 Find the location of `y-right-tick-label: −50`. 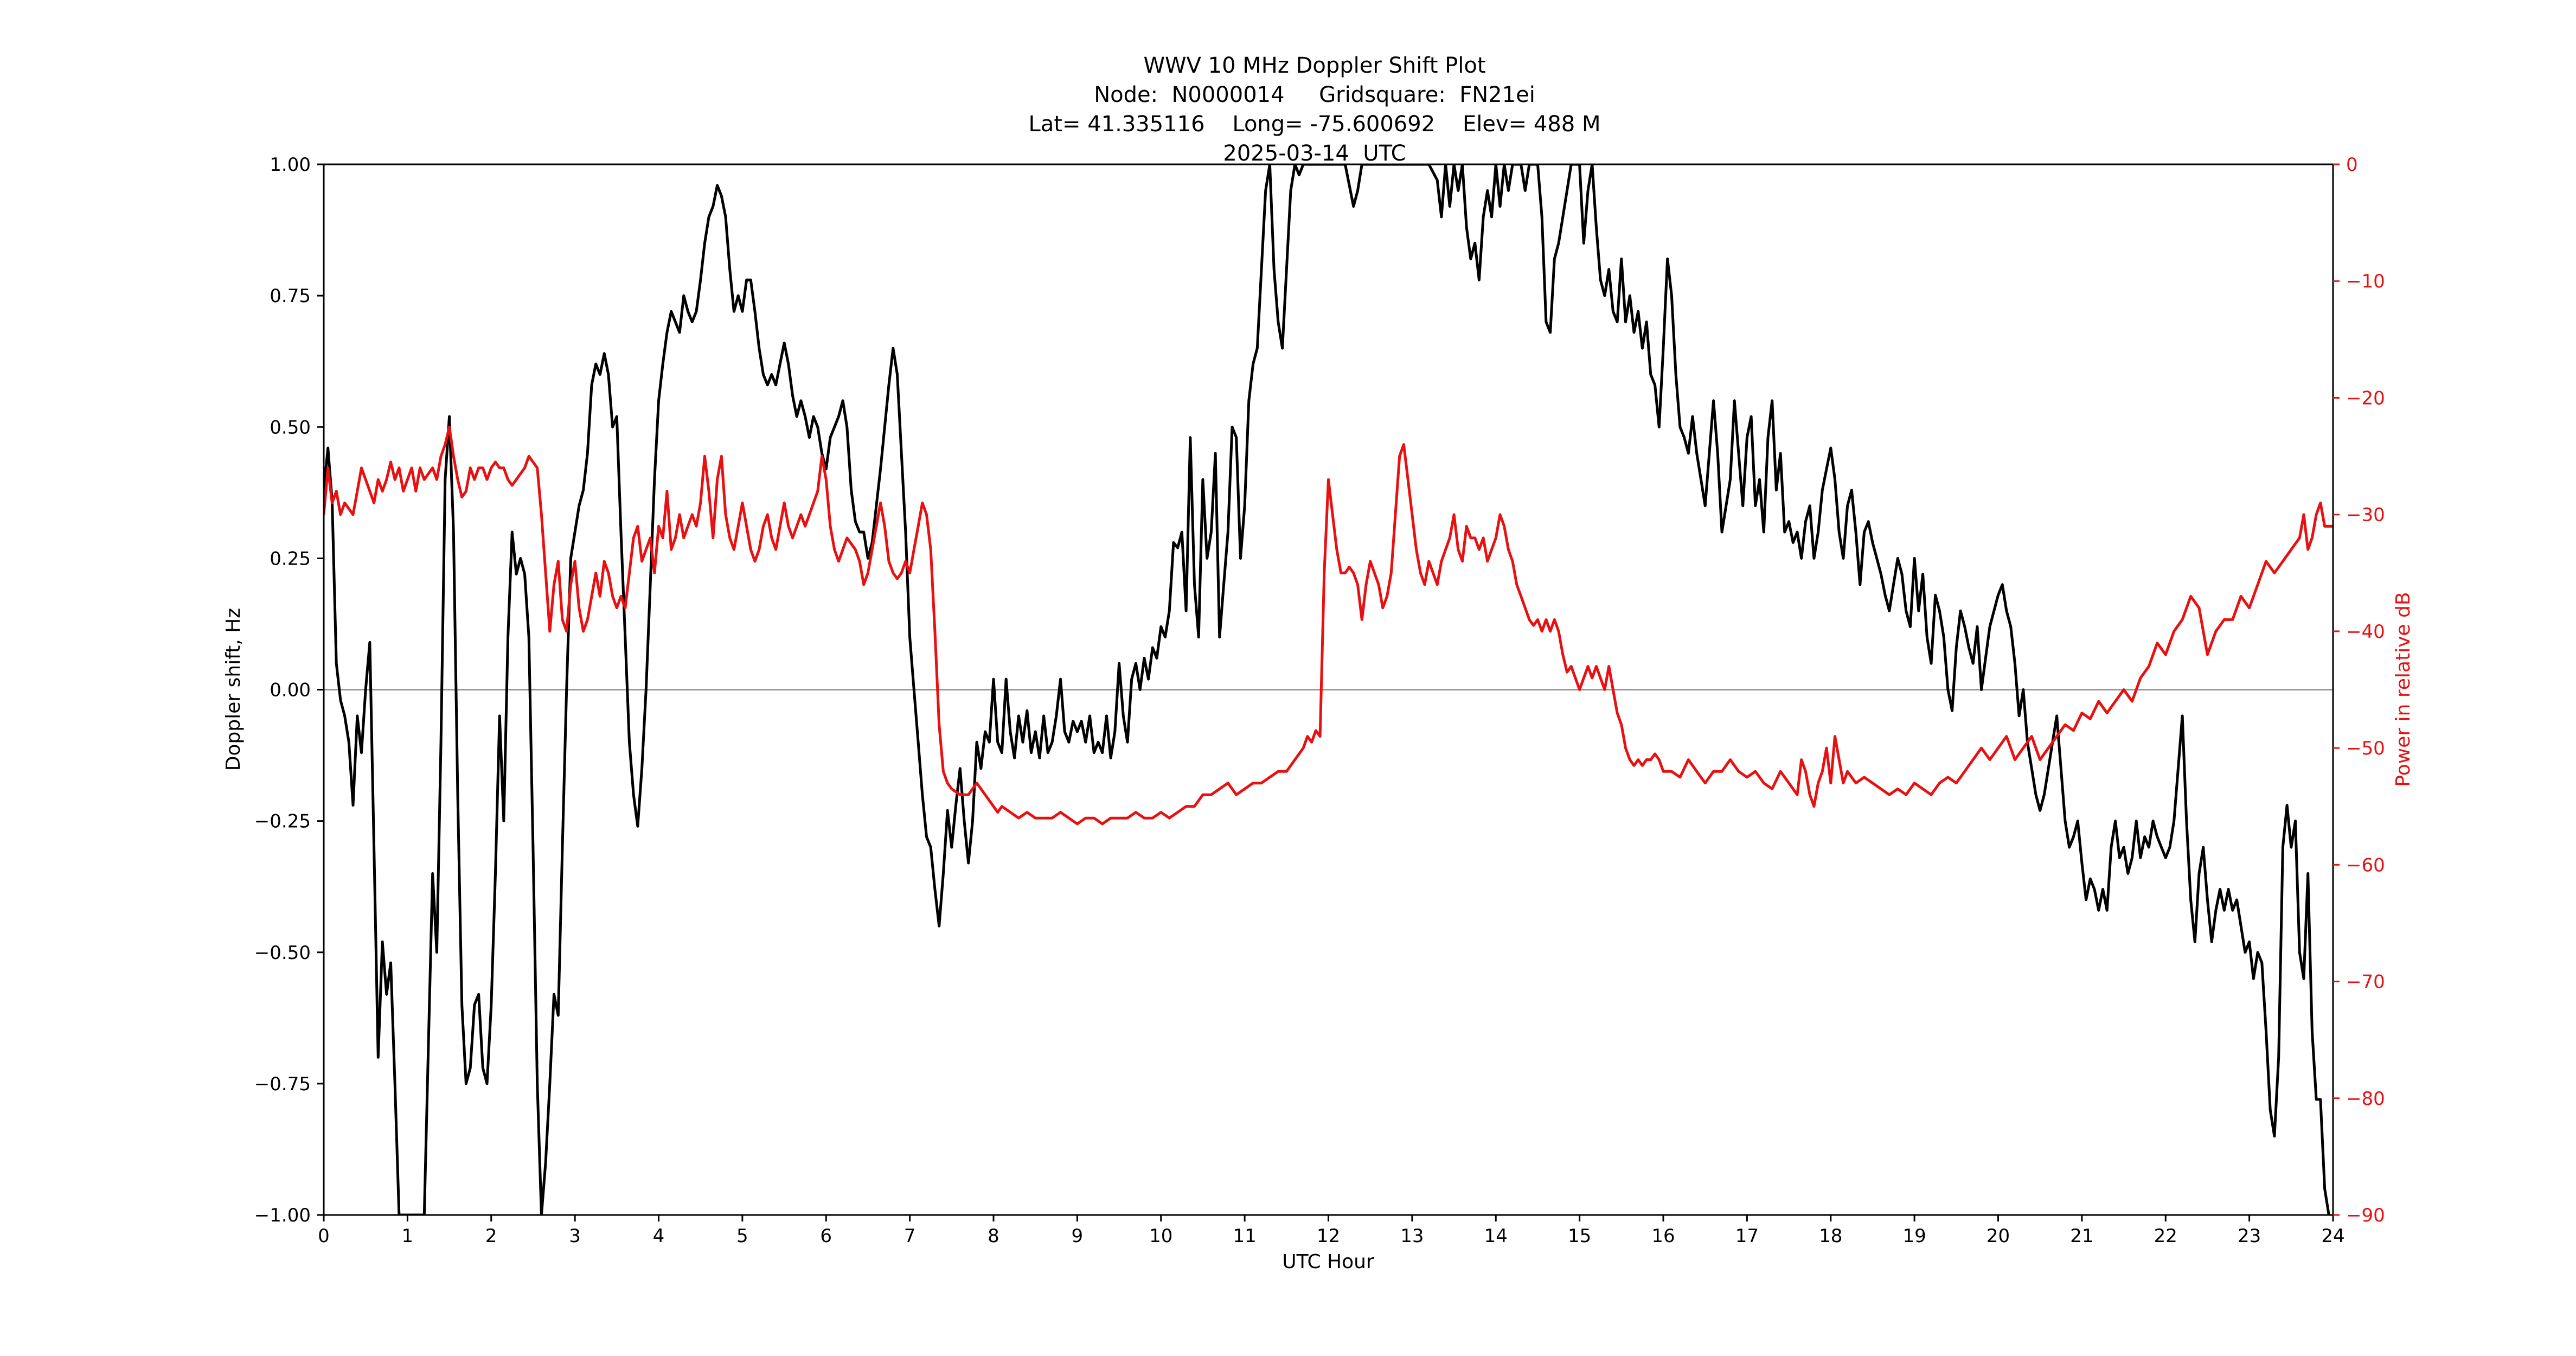

y-right-tick-label: −50 is located at coordinates (2365, 748).